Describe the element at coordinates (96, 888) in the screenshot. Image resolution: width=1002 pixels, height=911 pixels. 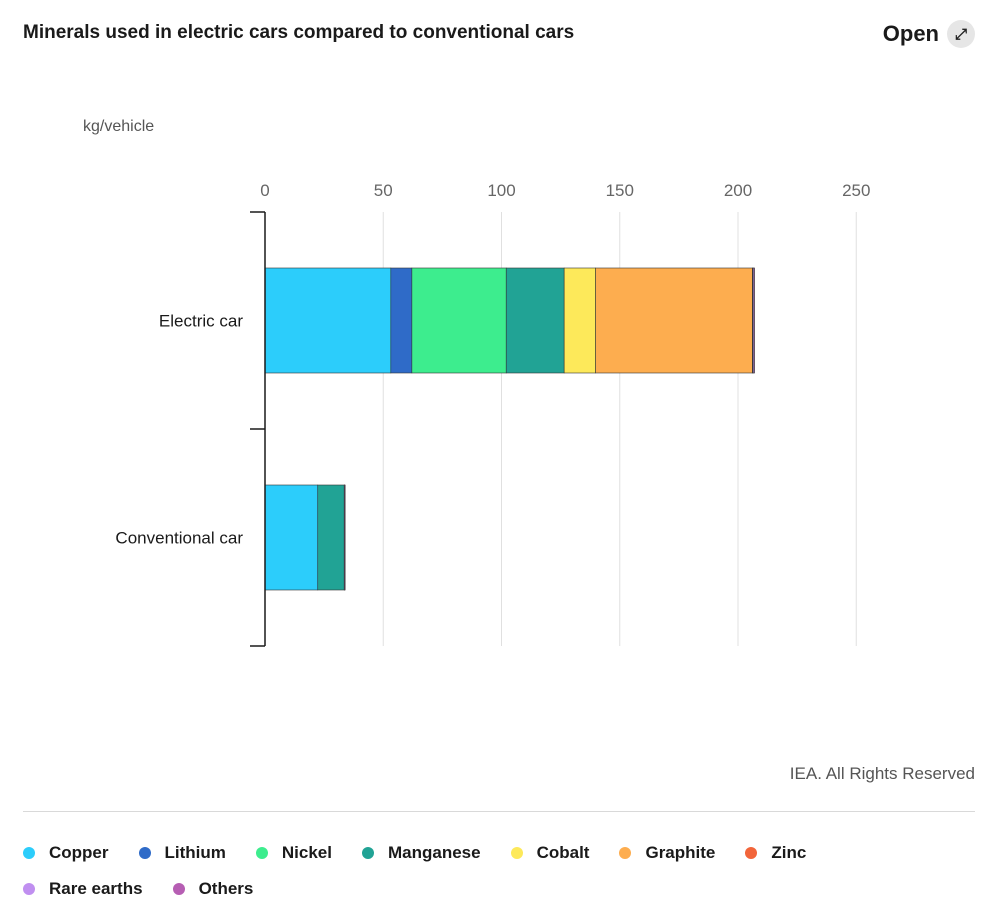
I see `legend-label: Rare earths` at that location.